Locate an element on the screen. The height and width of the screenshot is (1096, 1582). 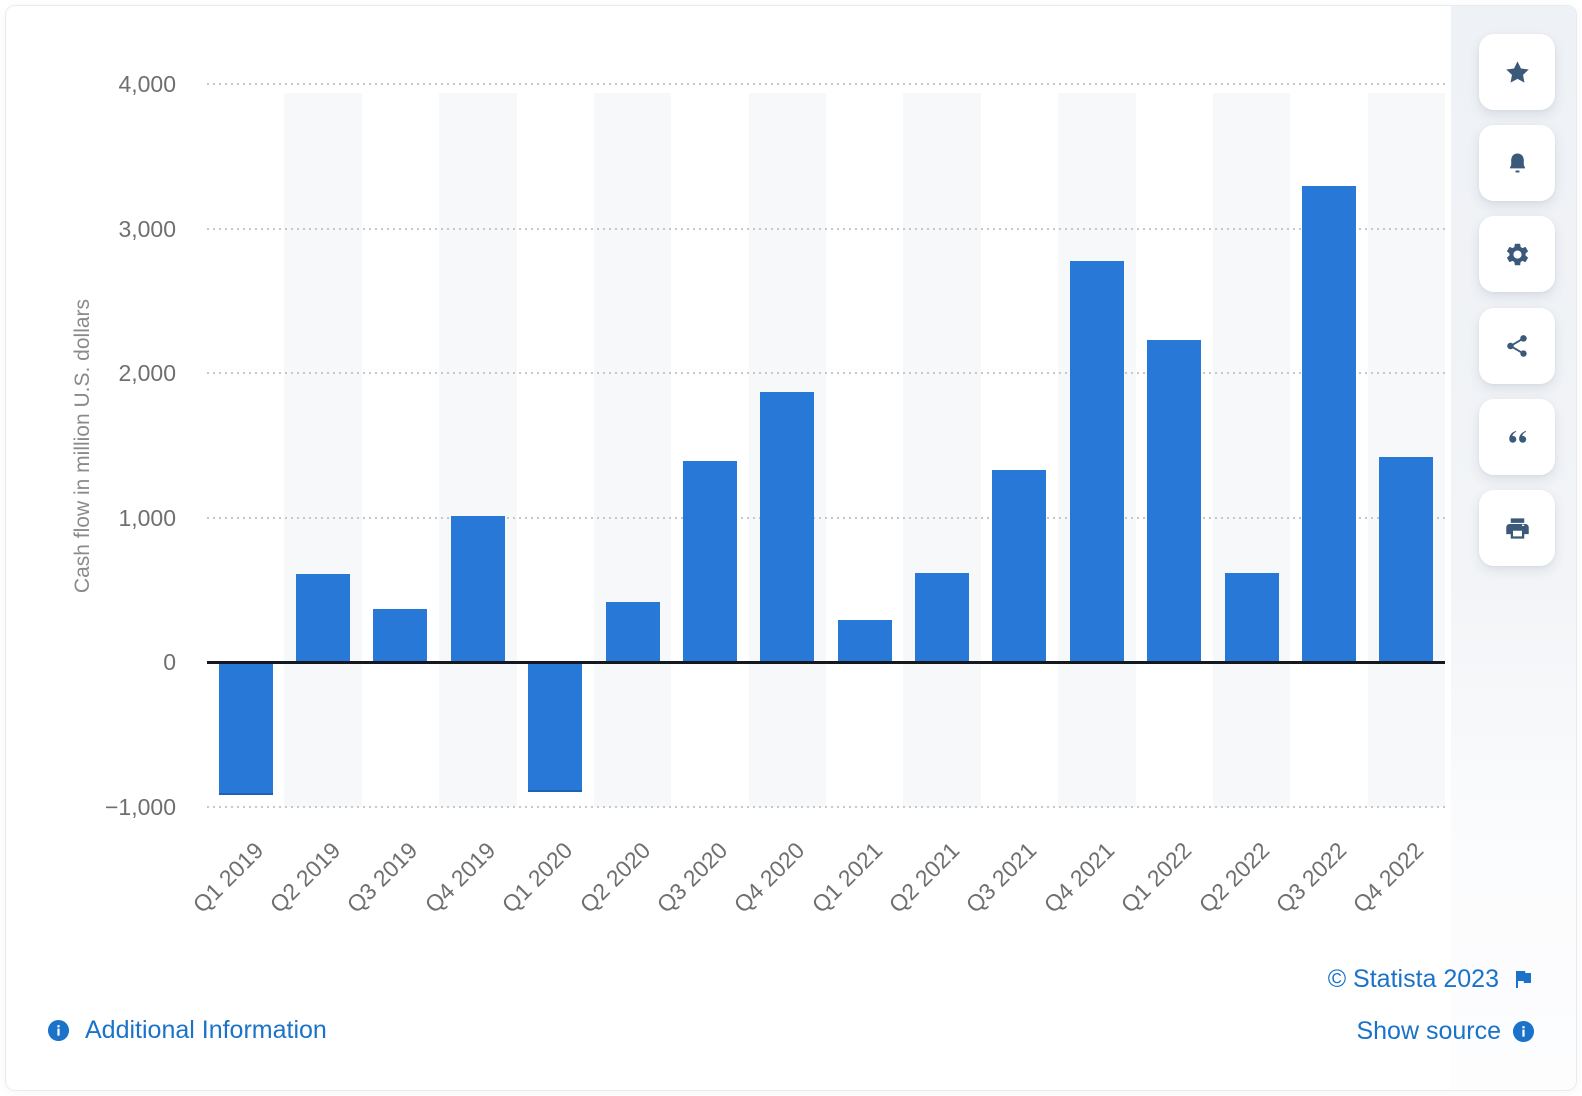
share-icon is located at coordinates (1517, 346).